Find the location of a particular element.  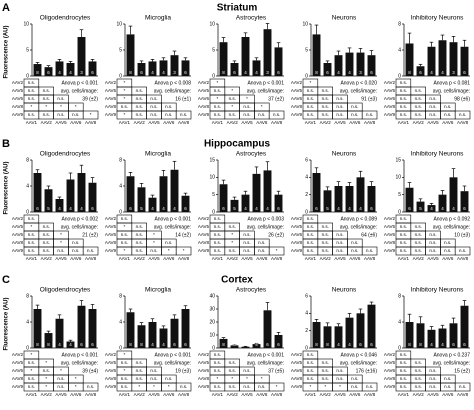

y-tick-label: 5 is located at coordinates (213, 195).